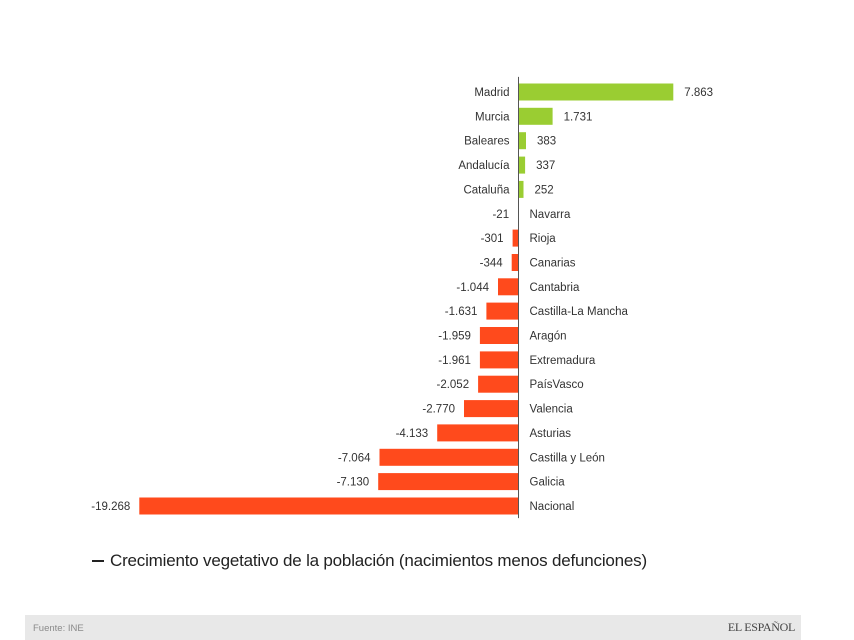  What do you see at coordinates (502, 311) in the screenshot?
I see `bar-castilla-la-mancha` at bounding box center [502, 311].